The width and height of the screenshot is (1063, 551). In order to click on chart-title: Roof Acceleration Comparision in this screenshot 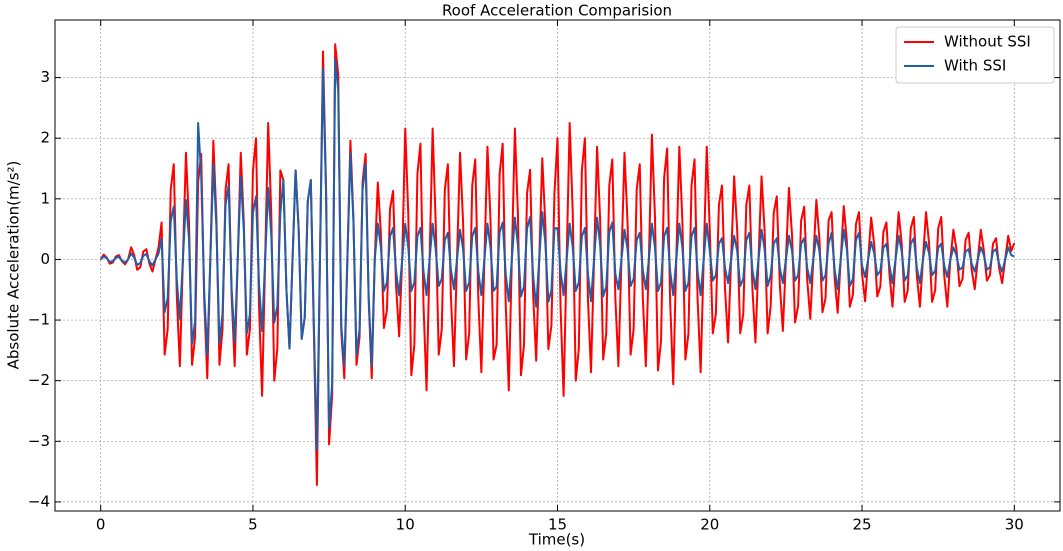, I will do `click(557, 11)`.